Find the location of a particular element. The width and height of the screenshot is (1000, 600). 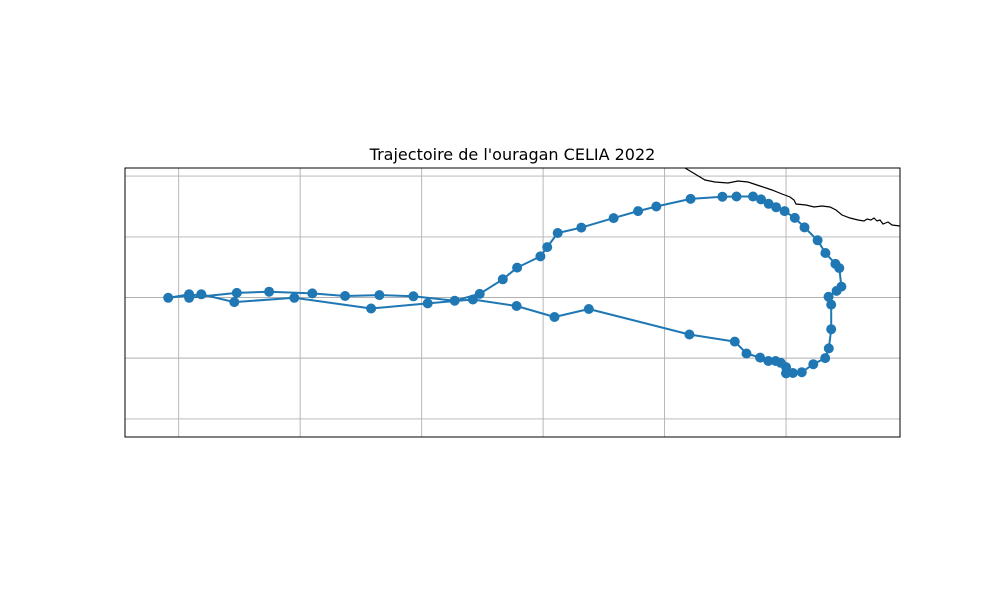

coastline is located at coordinates (792, 197).